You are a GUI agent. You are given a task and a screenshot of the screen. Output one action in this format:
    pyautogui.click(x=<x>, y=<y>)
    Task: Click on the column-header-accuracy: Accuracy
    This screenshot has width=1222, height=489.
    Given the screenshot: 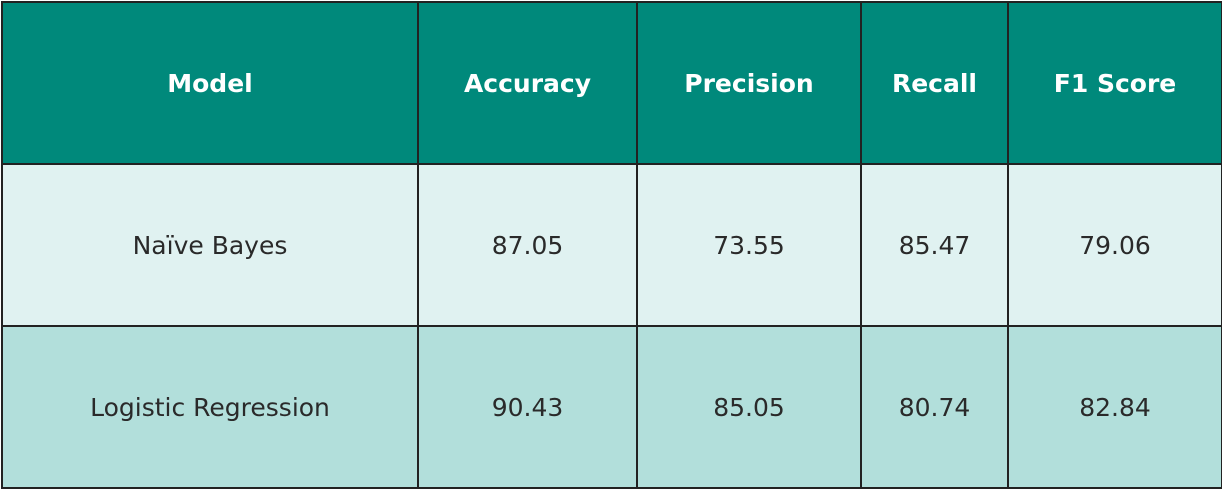 What is the action you would take?
    pyautogui.click(x=527, y=83)
    